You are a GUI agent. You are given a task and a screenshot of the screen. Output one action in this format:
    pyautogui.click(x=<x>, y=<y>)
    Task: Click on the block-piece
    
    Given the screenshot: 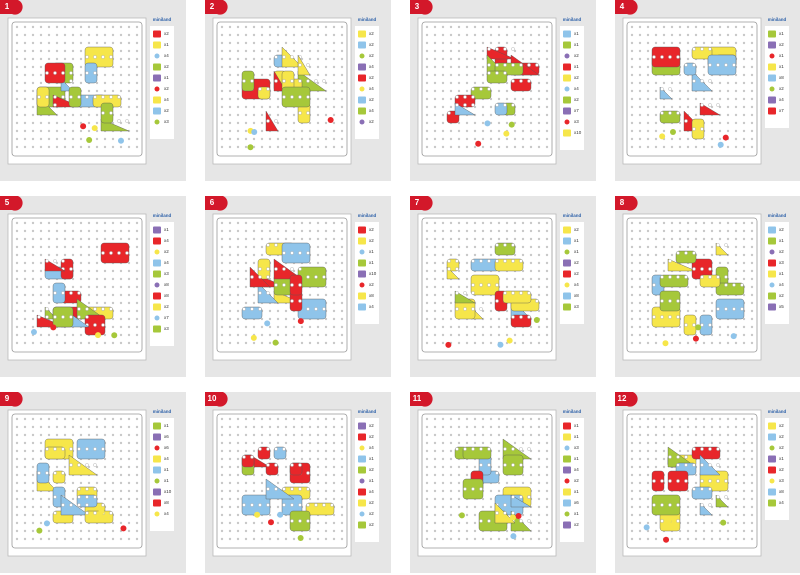 What is the action you would take?
    pyautogui.click(x=722, y=65)
    